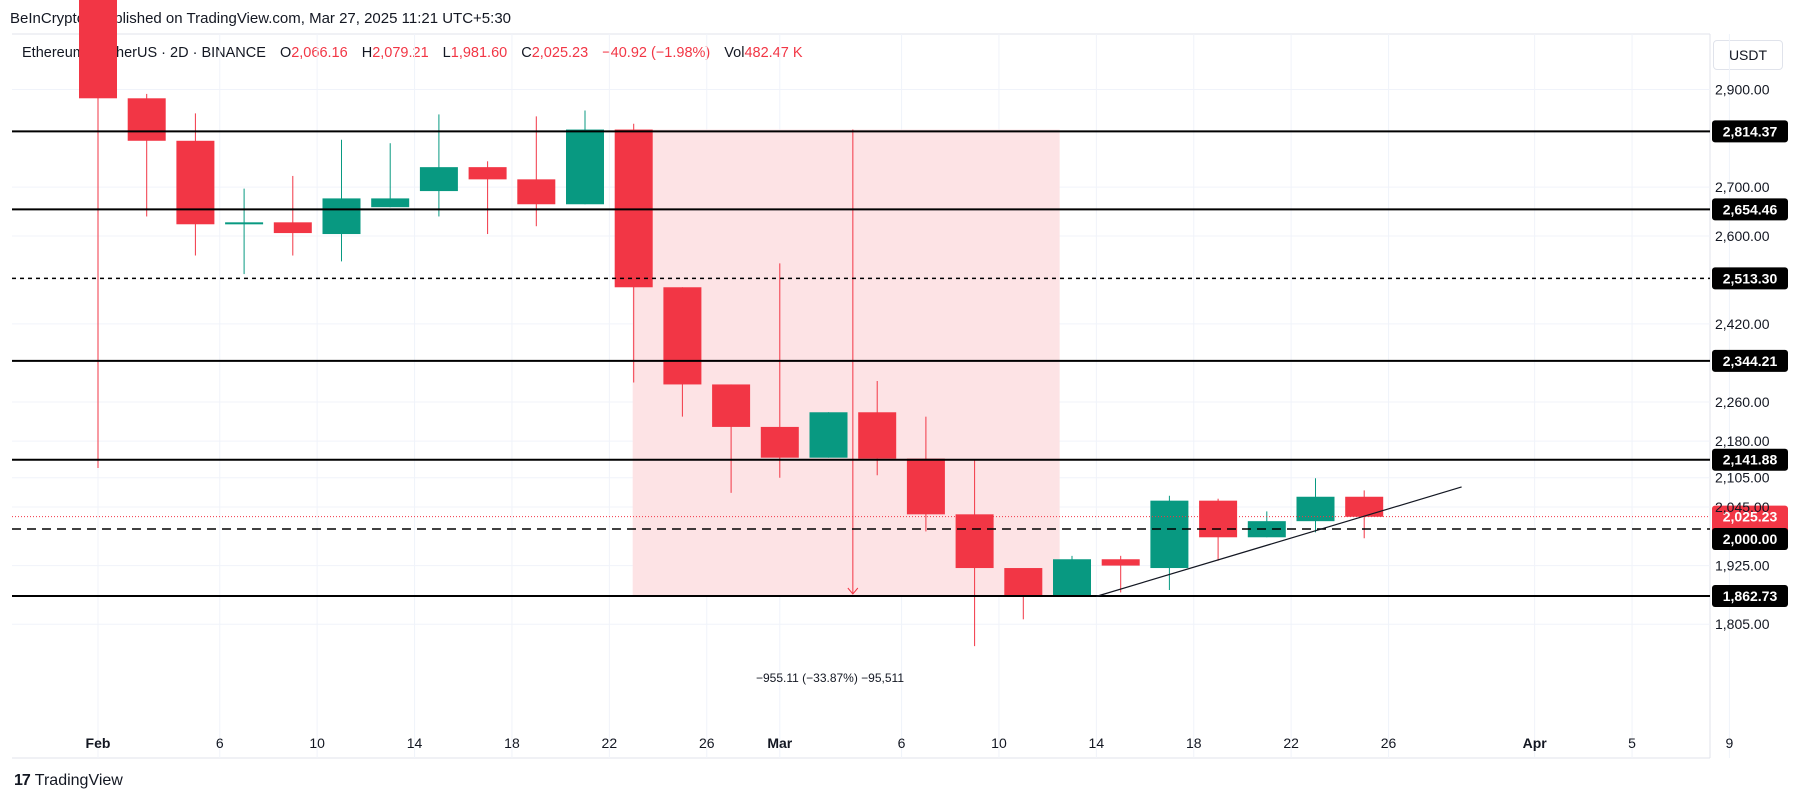 Image resolution: width=1804 pixels, height=803 pixels. I want to click on tradingview-logo: 17 TradingView, so click(68, 781).